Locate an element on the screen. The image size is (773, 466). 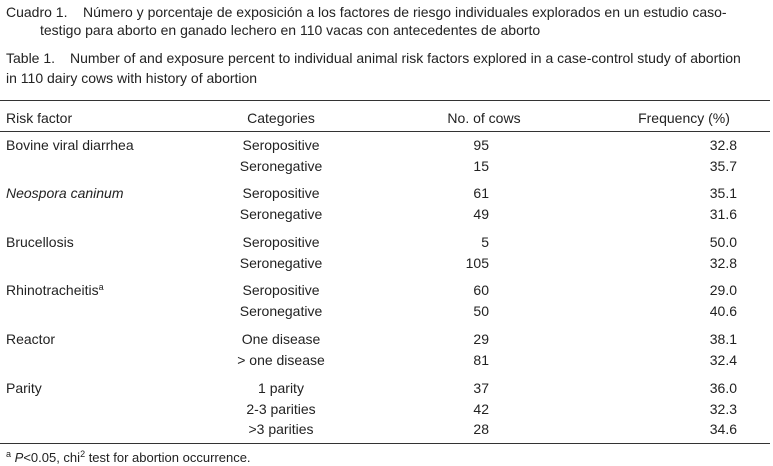
cows-cell: 5 is located at coordinates (485, 242).